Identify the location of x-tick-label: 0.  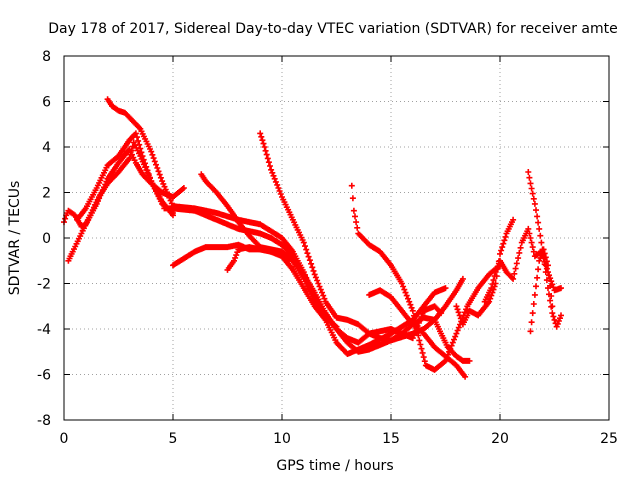
(64, 439).